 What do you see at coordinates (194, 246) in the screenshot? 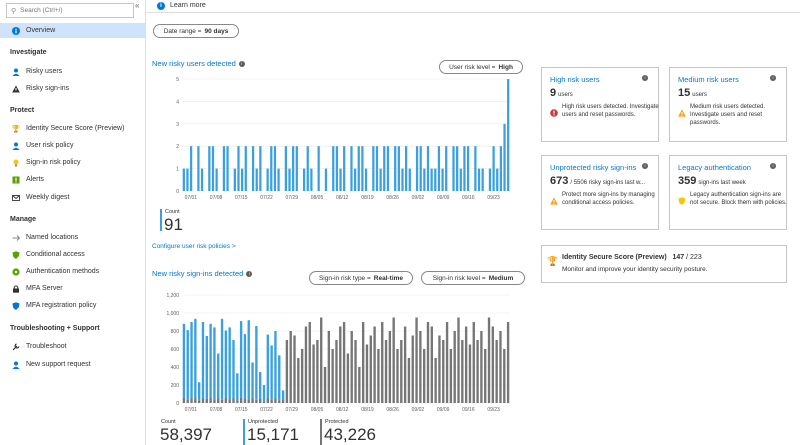
I see `configure-user-risk-link: Configure user risk policies >` at bounding box center [194, 246].